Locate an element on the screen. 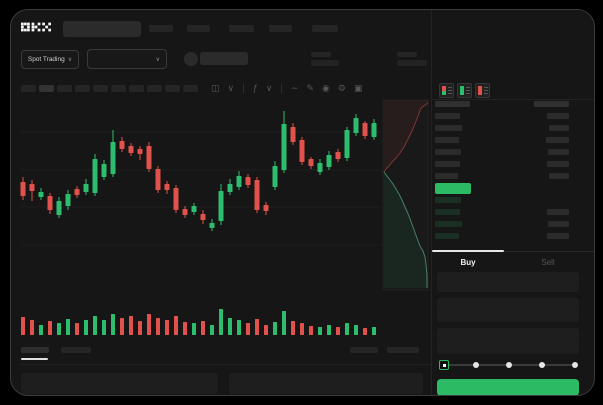 The width and height of the screenshot is (603, 405). buy-tab-label: Buy is located at coordinates (468, 262).